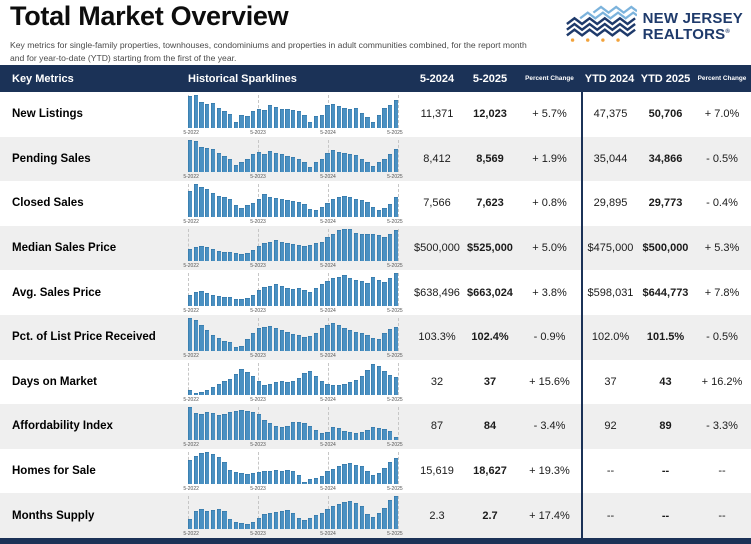 The height and width of the screenshot is (544, 751). What do you see at coordinates (84, 337) in the screenshot?
I see `metric-label: Pct. of List Price Received` at bounding box center [84, 337].